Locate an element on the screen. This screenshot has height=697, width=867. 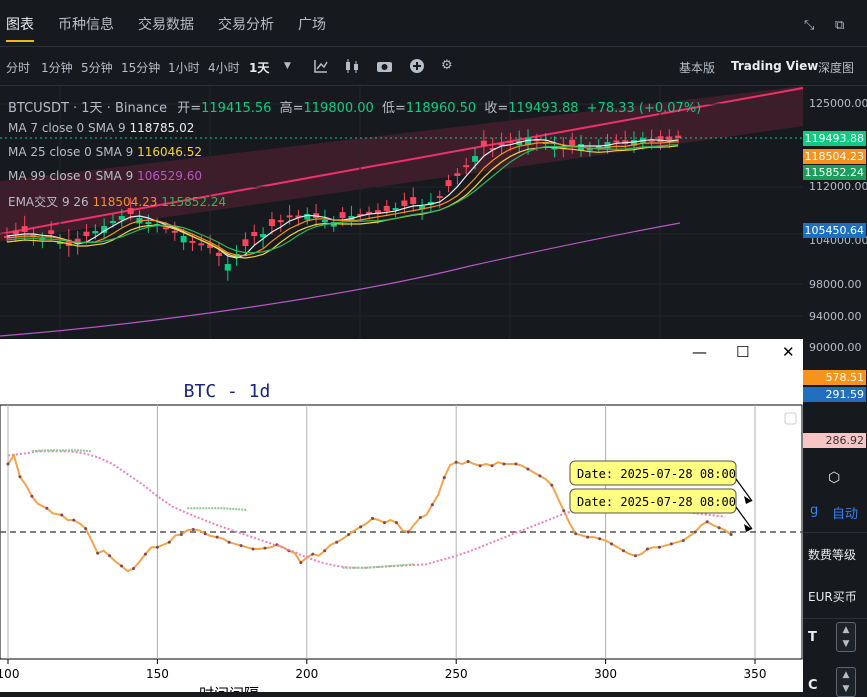
x-tick-label: 300 is located at coordinates (605, 674).